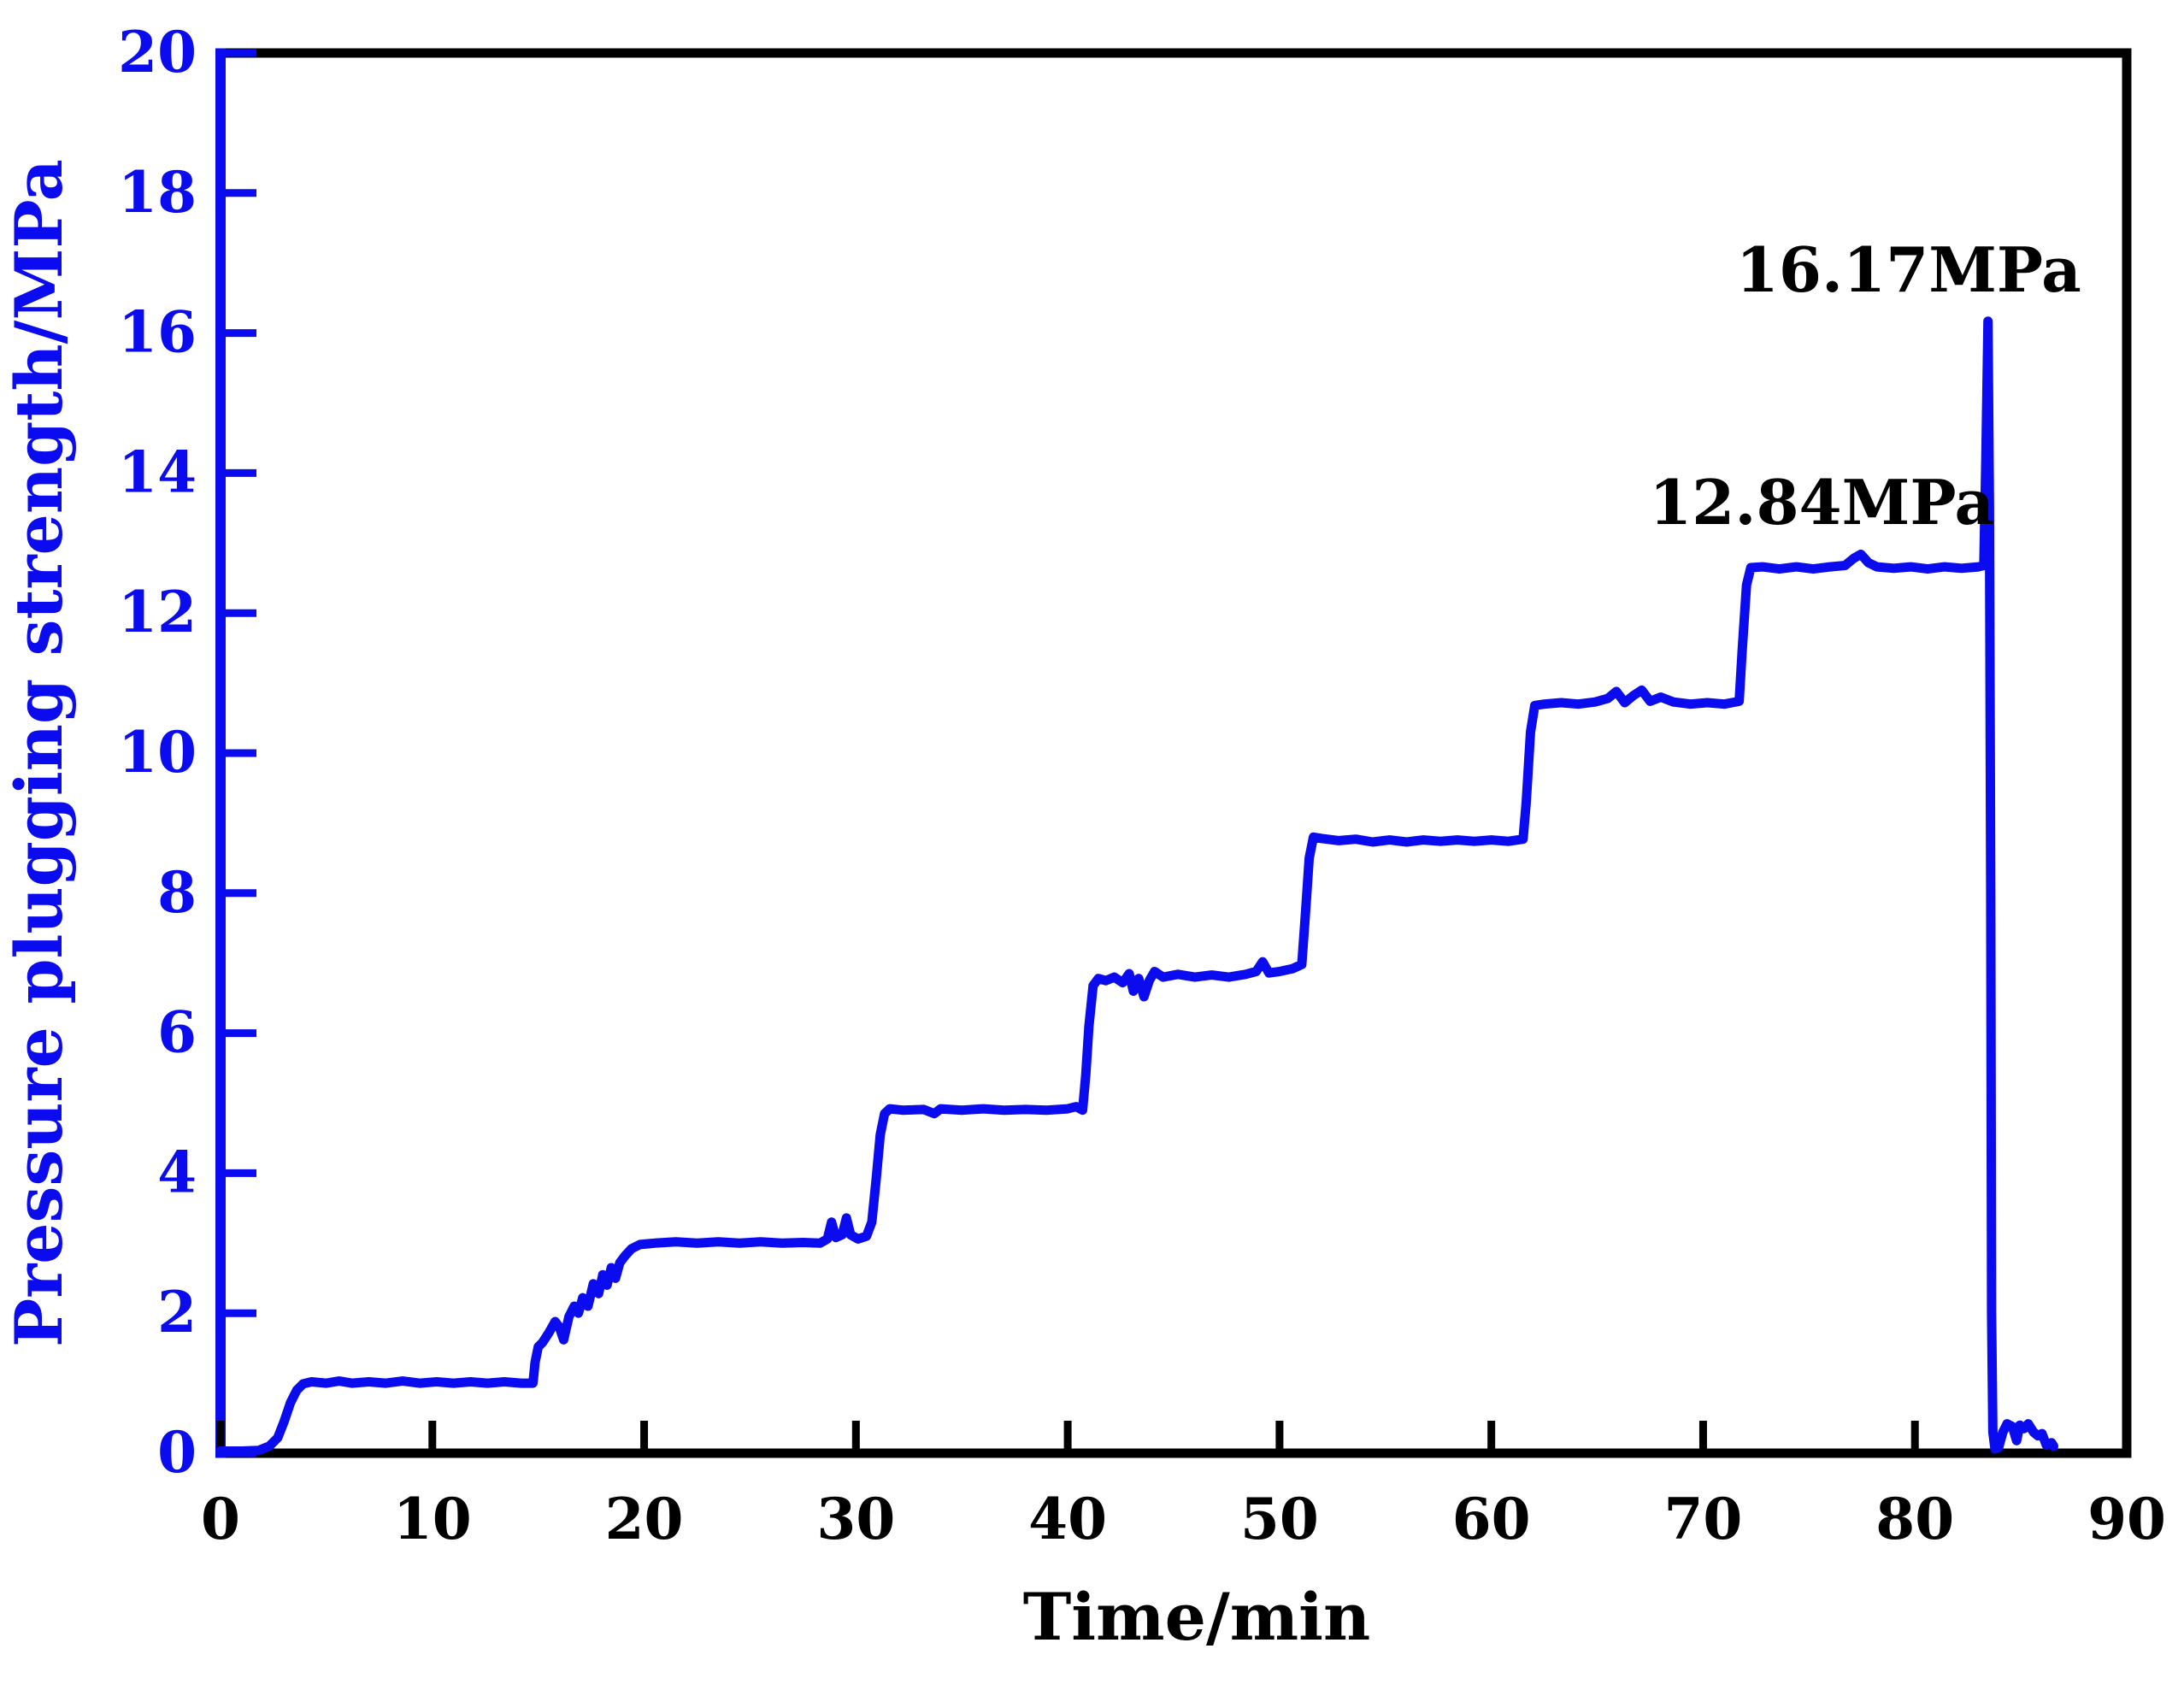 The width and height of the screenshot is (2184, 1684). What do you see at coordinates (239, 753) in the screenshot?
I see `y-axis-ticks` at bounding box center [239, 753].